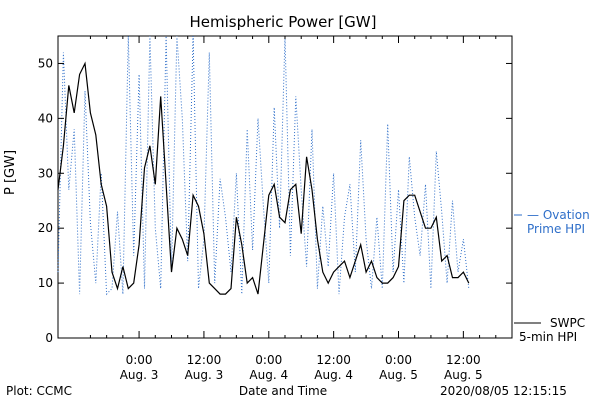  I want to click on chart-title: Hemispheric Power [GW], so click(283, 22).